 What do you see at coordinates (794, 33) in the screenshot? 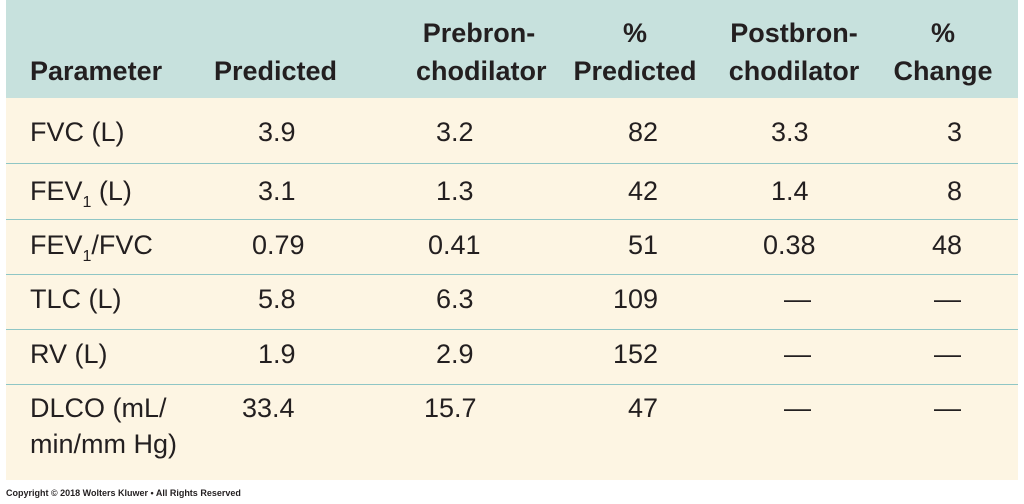
I see `header-postbronchodilator-line1: Postbron-` at bounding box center [794, 33].